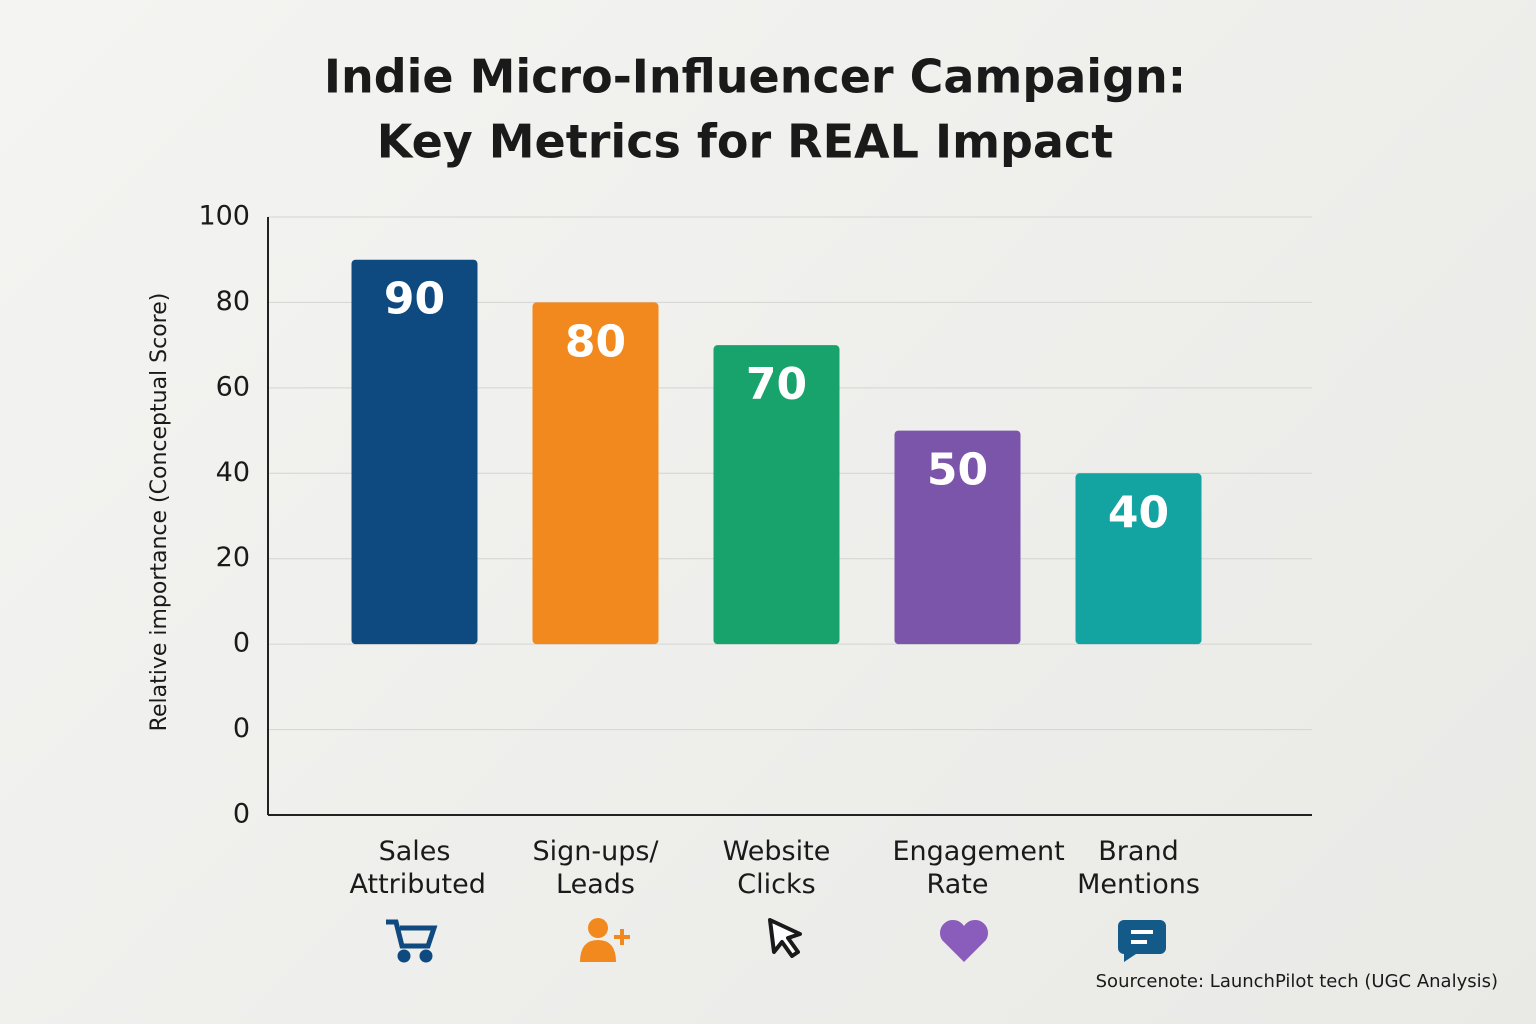  I want to click on y-tick-label: 40, so click(233, 472).